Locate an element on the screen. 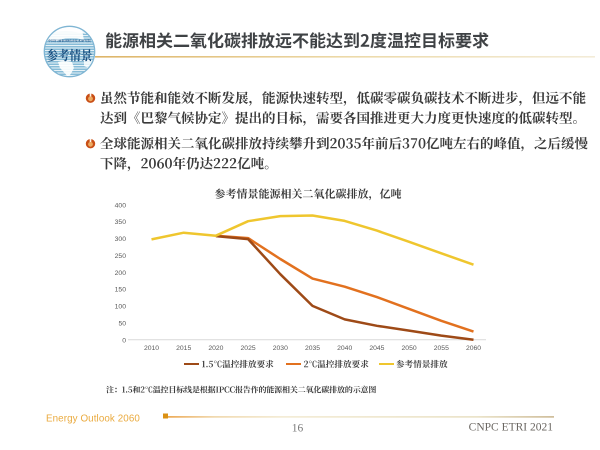 The height and width of the screenshot is (450, 600). svg-text: 400 is located at coordinates (121, 205).